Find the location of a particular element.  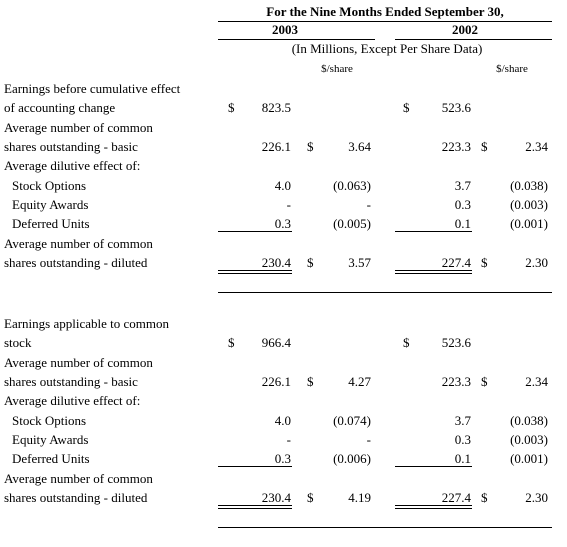

cell-value: 4.19 is located at coordinates (359, 498).